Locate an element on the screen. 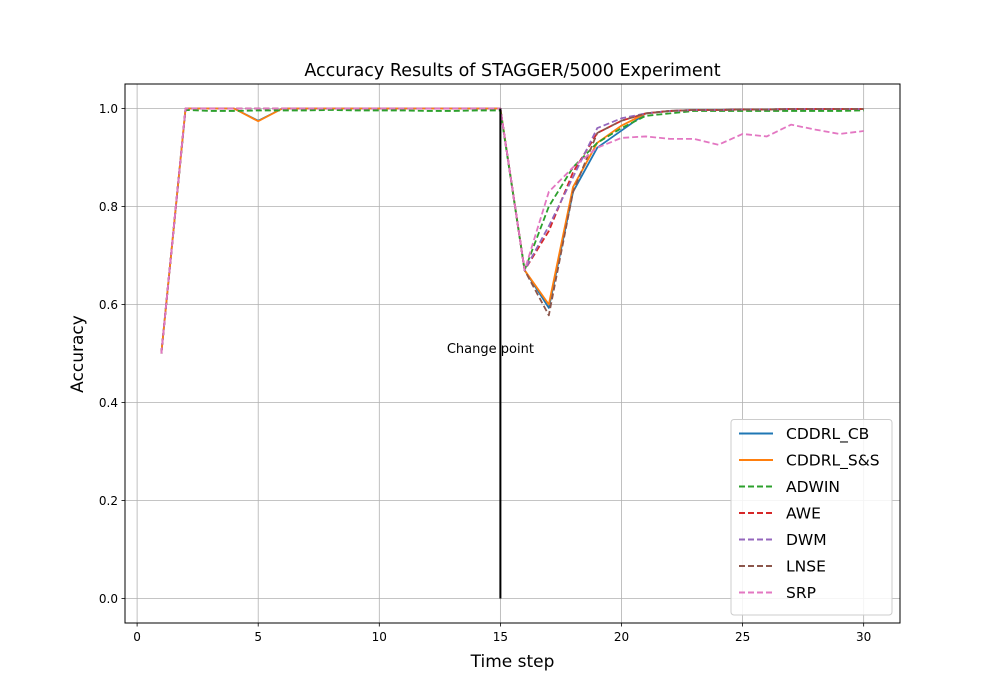 The height and width of the screenshot is (700, 1000). change-point-annotation: Change point is located at coordinates (490, 353).